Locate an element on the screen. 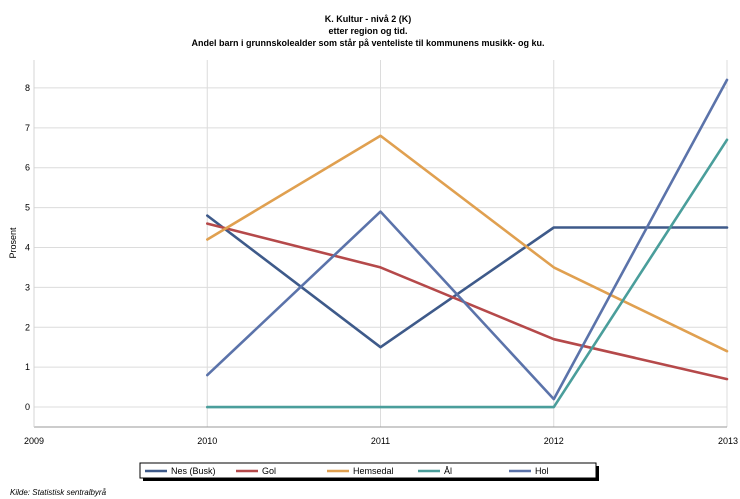 The height and width of the screenshot is (499, 740). legend-label: Hol is located at coordinates (542, 471).